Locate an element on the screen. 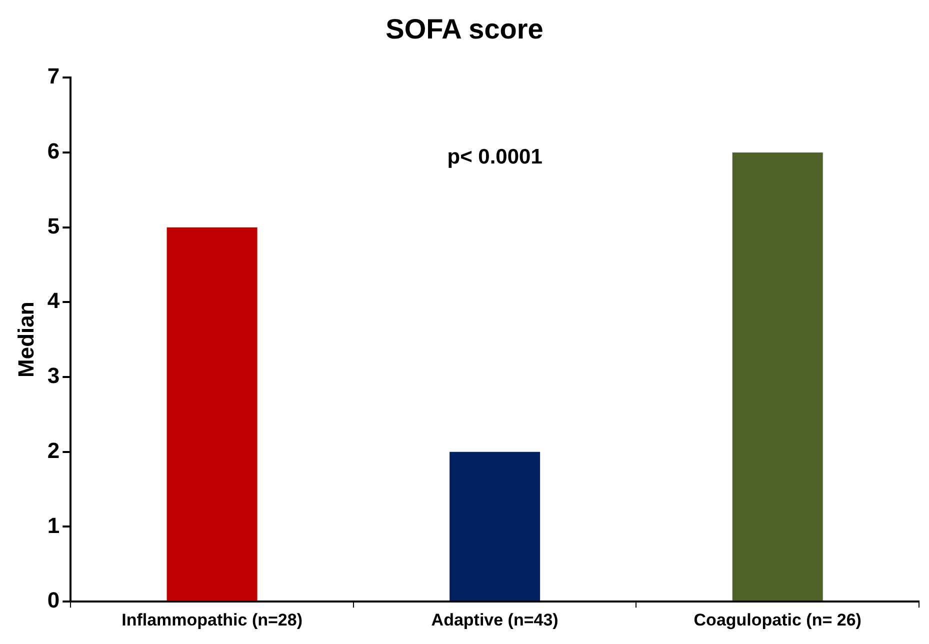 This screenshot has width=929, height=644. x-tick-label: Inflammopathic (n=28) is located at coordinates (212, 620).